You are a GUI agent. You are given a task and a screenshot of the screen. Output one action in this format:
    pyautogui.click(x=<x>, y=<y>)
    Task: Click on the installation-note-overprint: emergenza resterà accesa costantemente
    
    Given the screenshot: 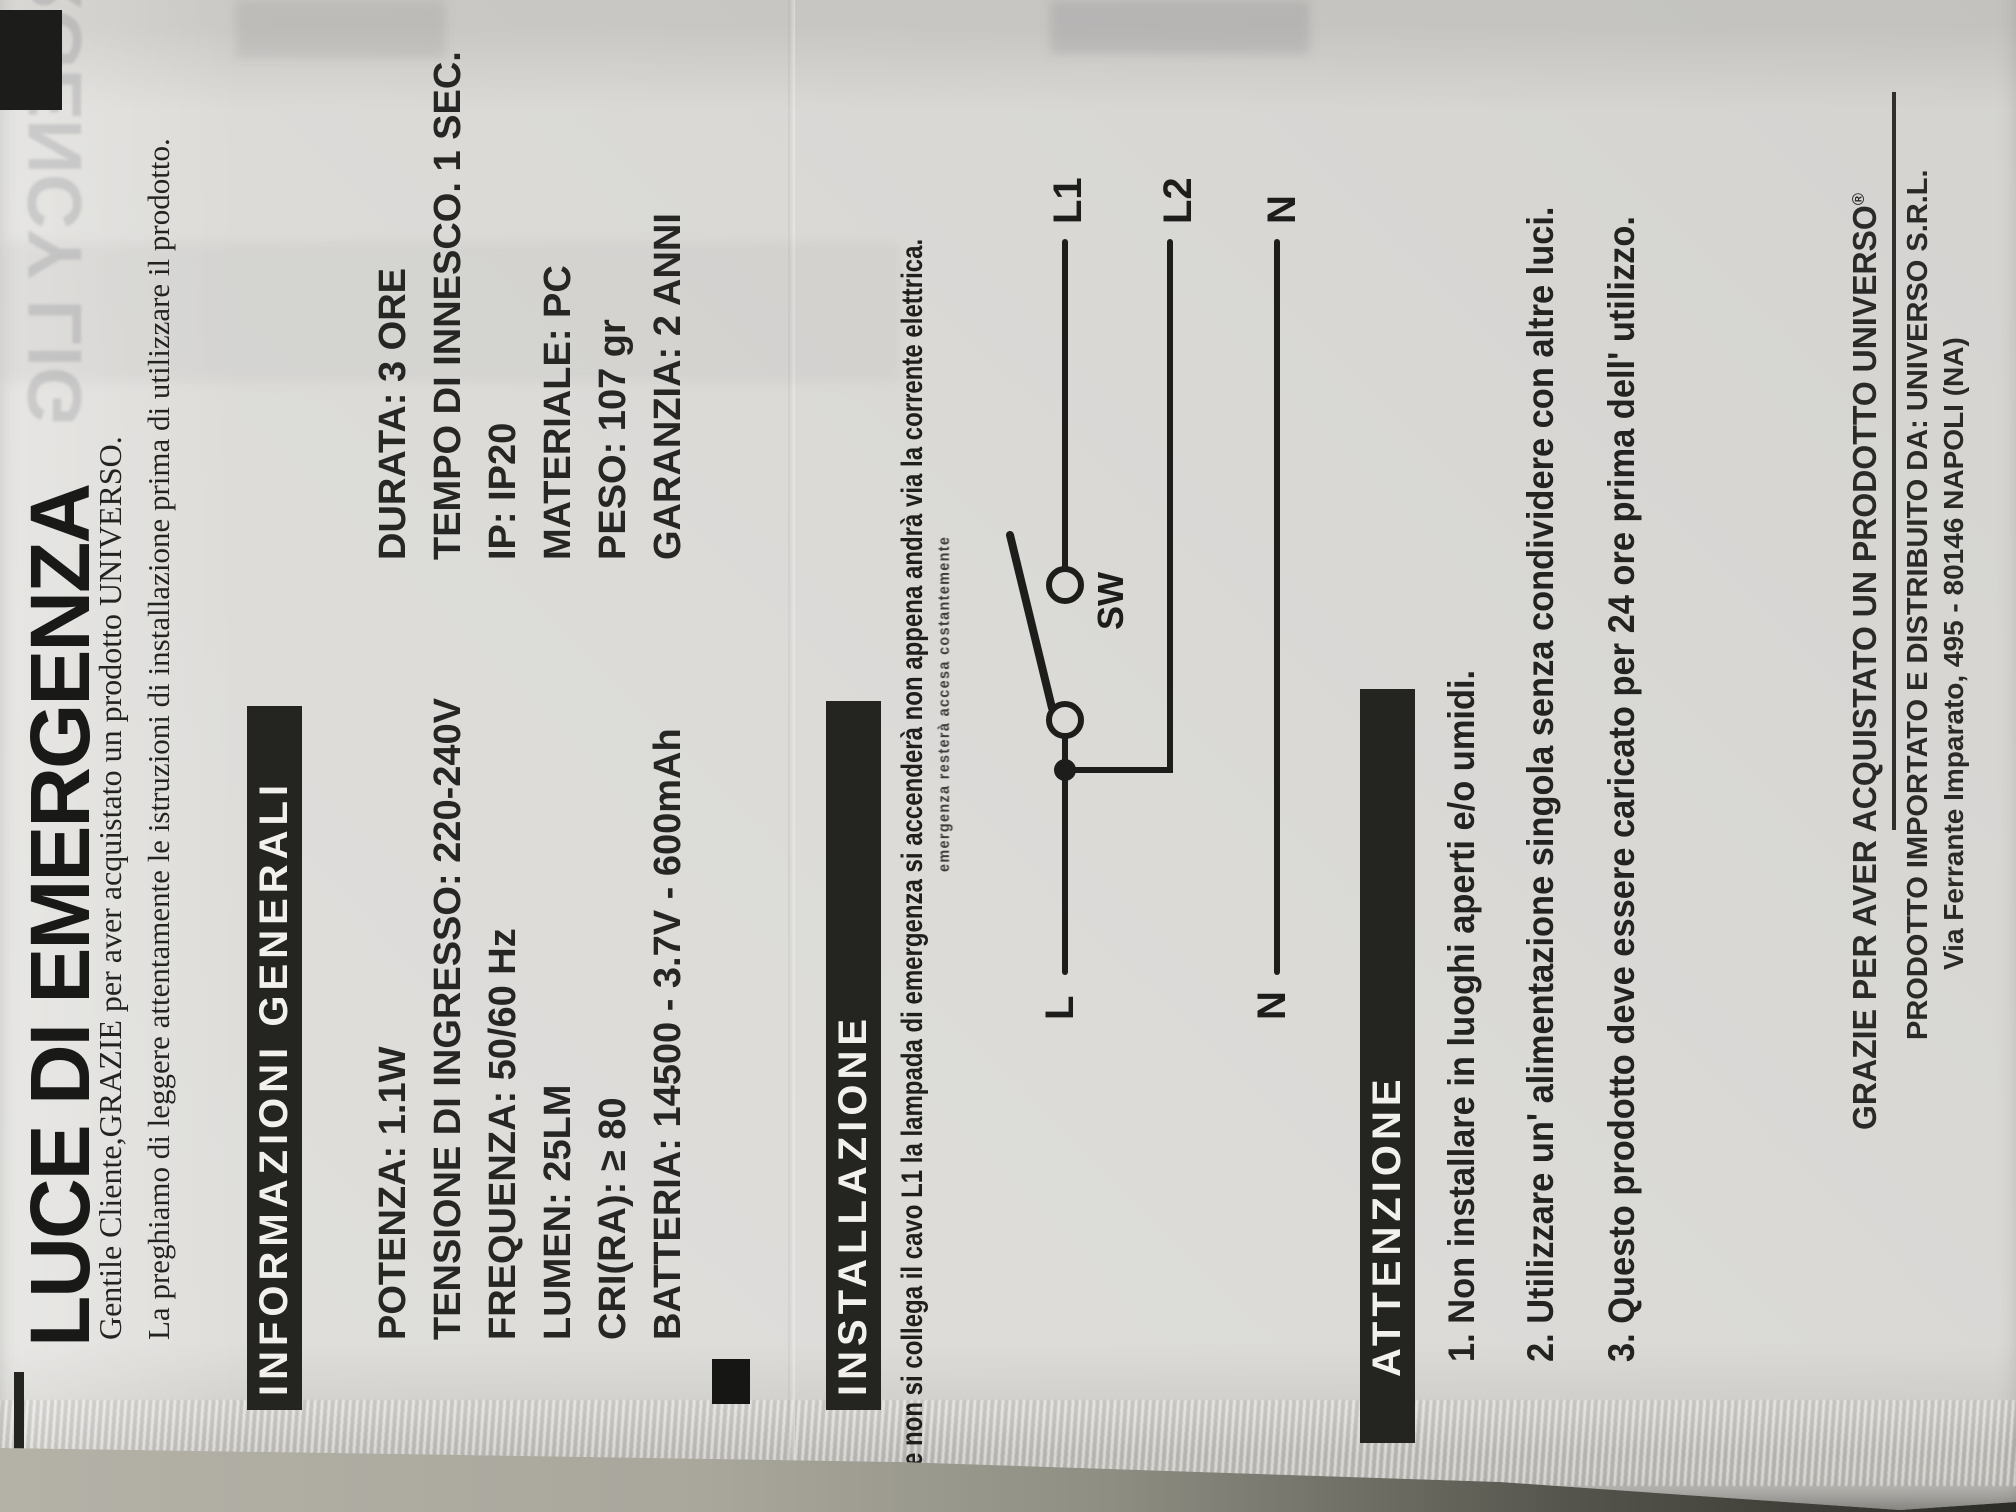 What is the action you would take?
    pyautogui.click(x=944, y=703)
    